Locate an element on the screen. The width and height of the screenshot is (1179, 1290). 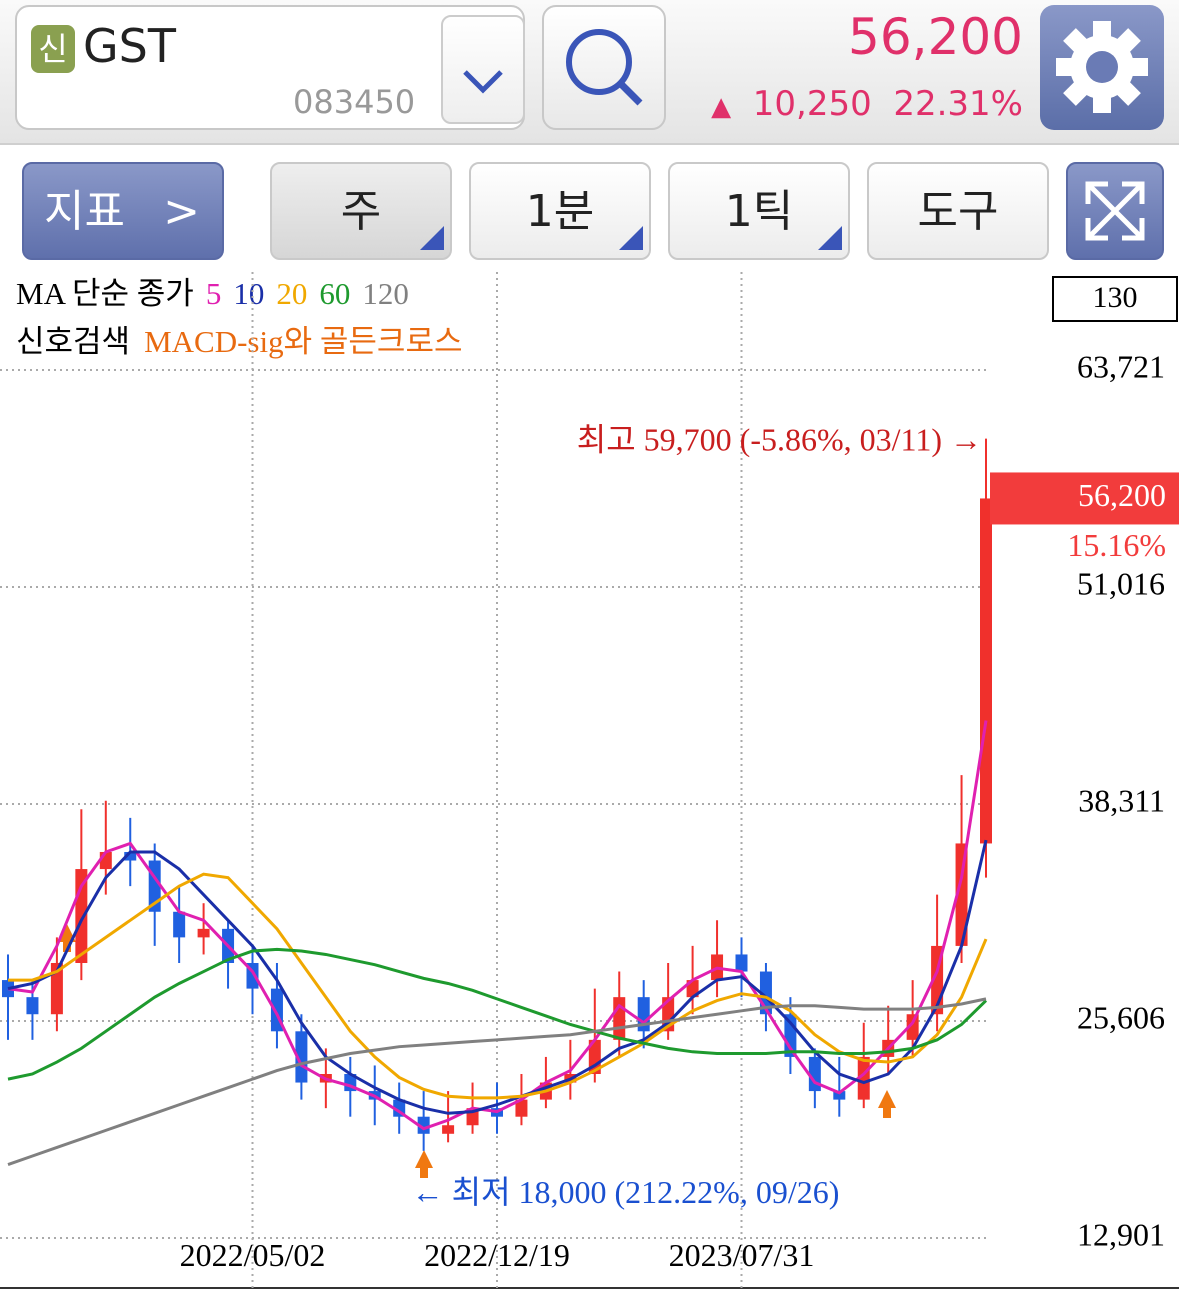
y-tick-label: 12,901 is located at coordinates (1121, 1234).